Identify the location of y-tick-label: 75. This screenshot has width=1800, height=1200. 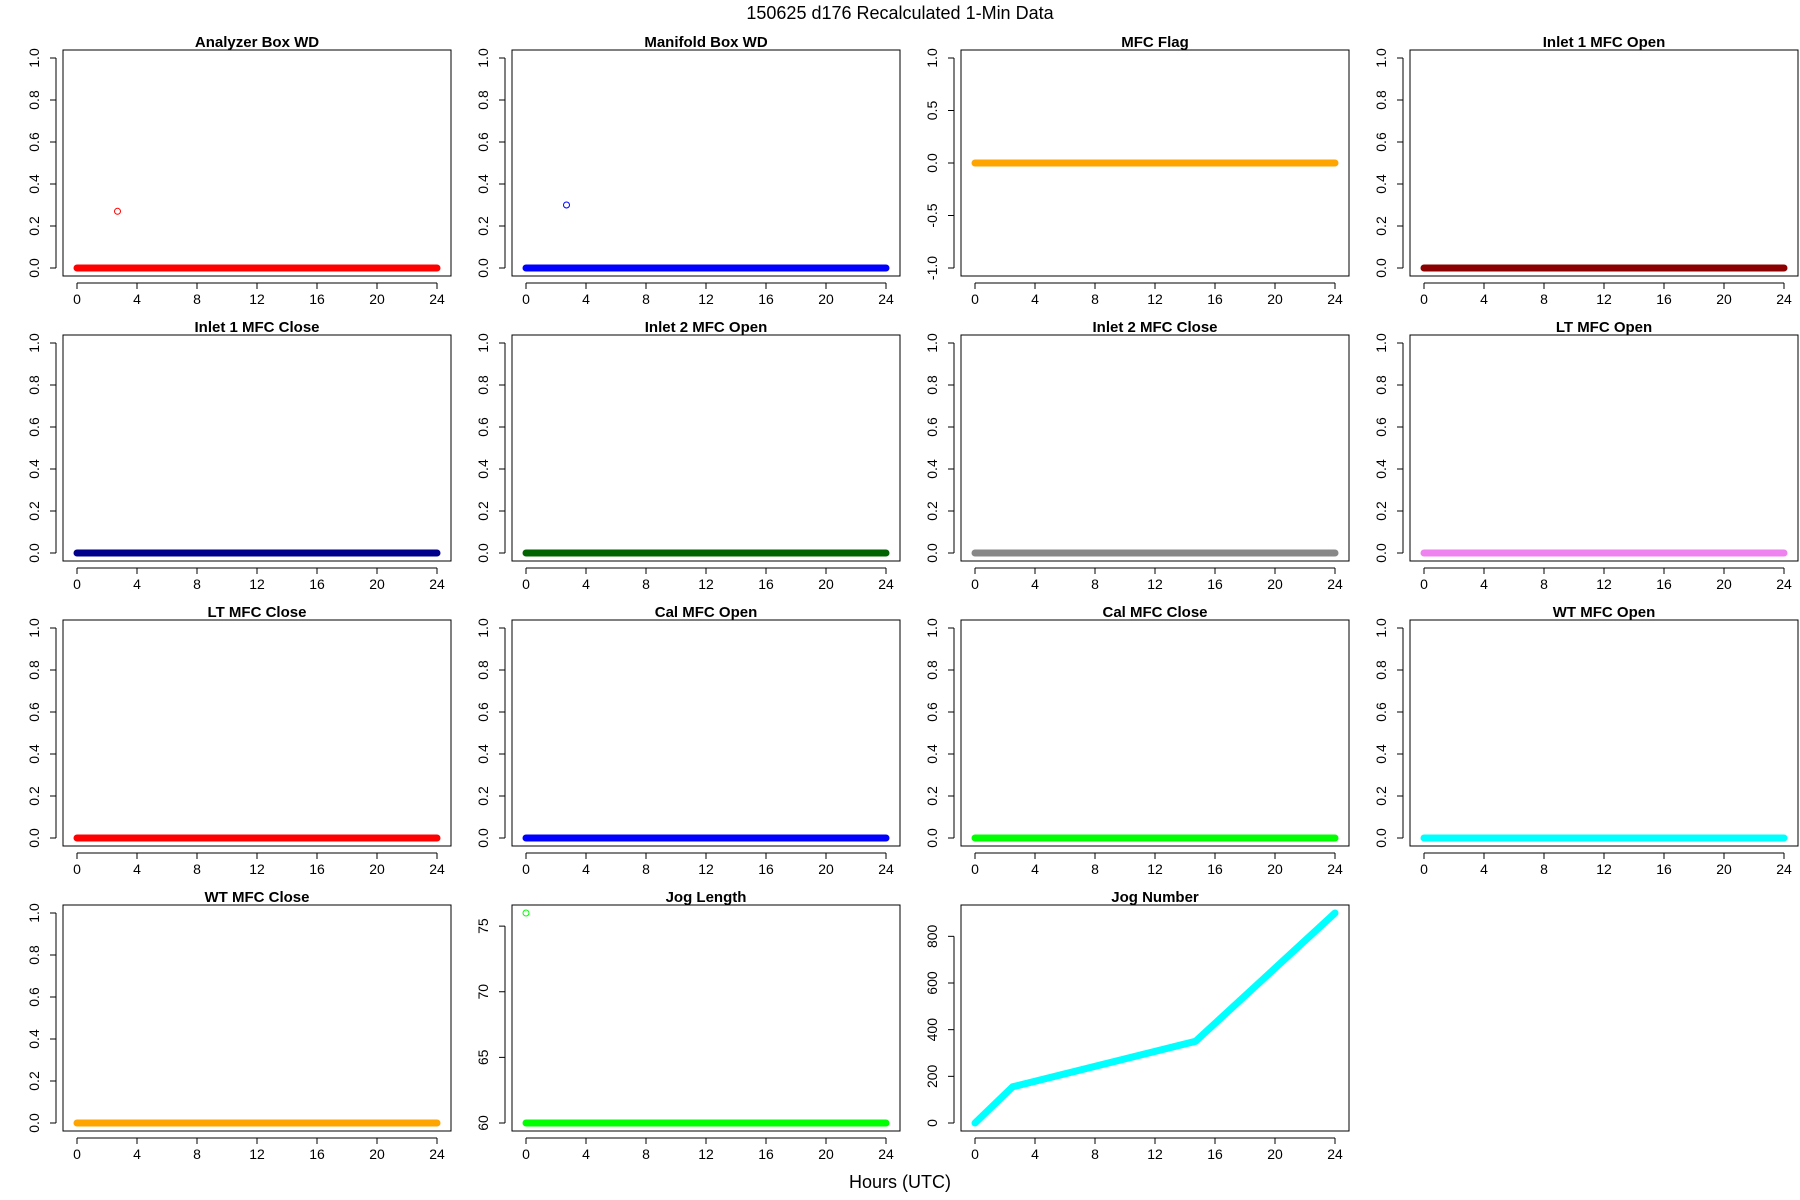
(483, 926).